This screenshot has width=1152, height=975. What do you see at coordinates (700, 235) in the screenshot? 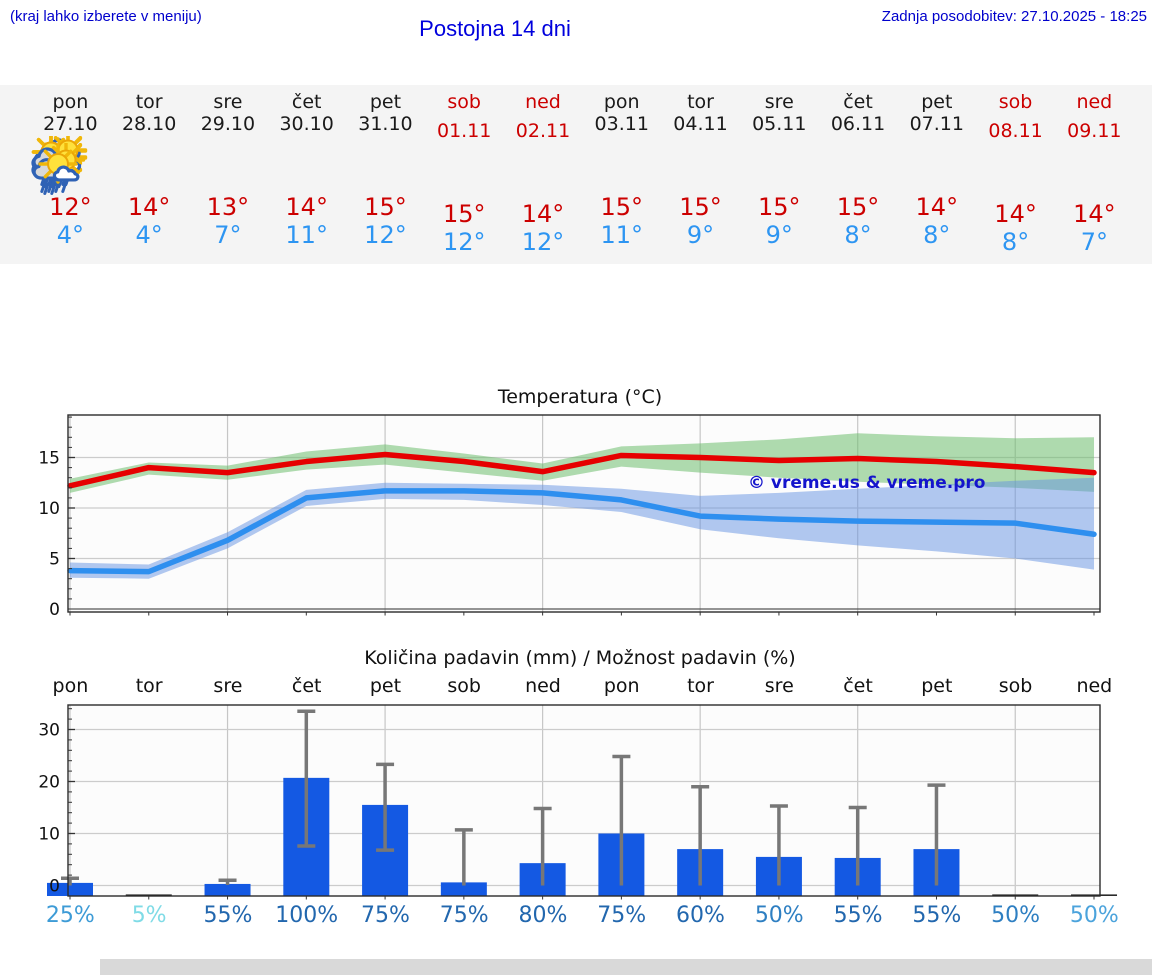
I see `temp-min-label: 9°` at bounding box center [700, 235].